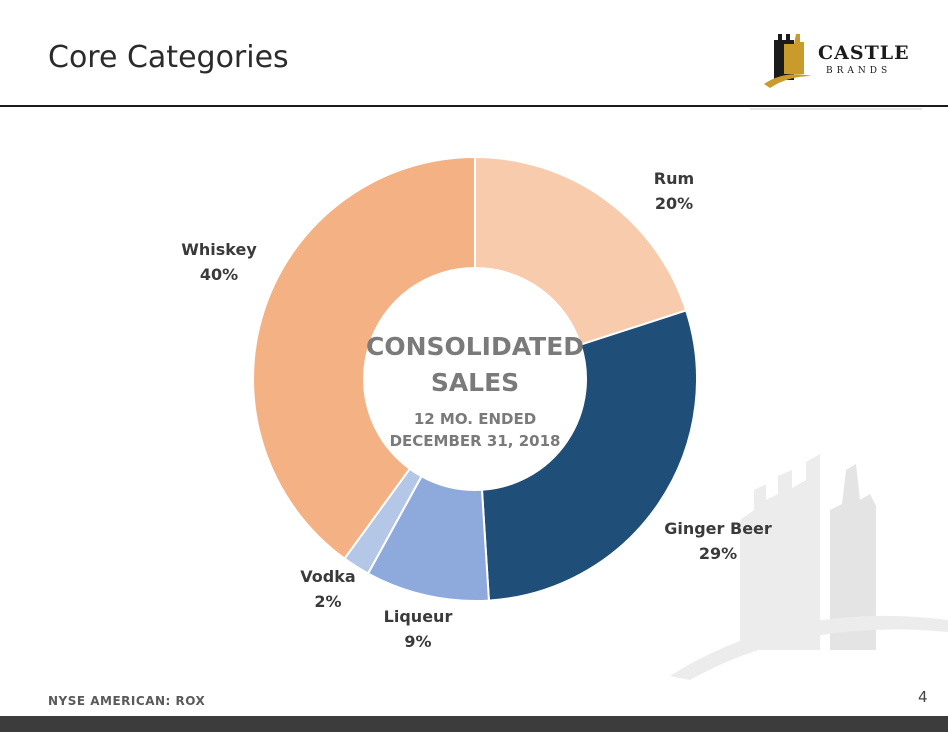 This screenshot has height=732, width=948. Describe the element at coordinates (809, 567) in the screenshot. I see `castle-watermark-icon` at that location.